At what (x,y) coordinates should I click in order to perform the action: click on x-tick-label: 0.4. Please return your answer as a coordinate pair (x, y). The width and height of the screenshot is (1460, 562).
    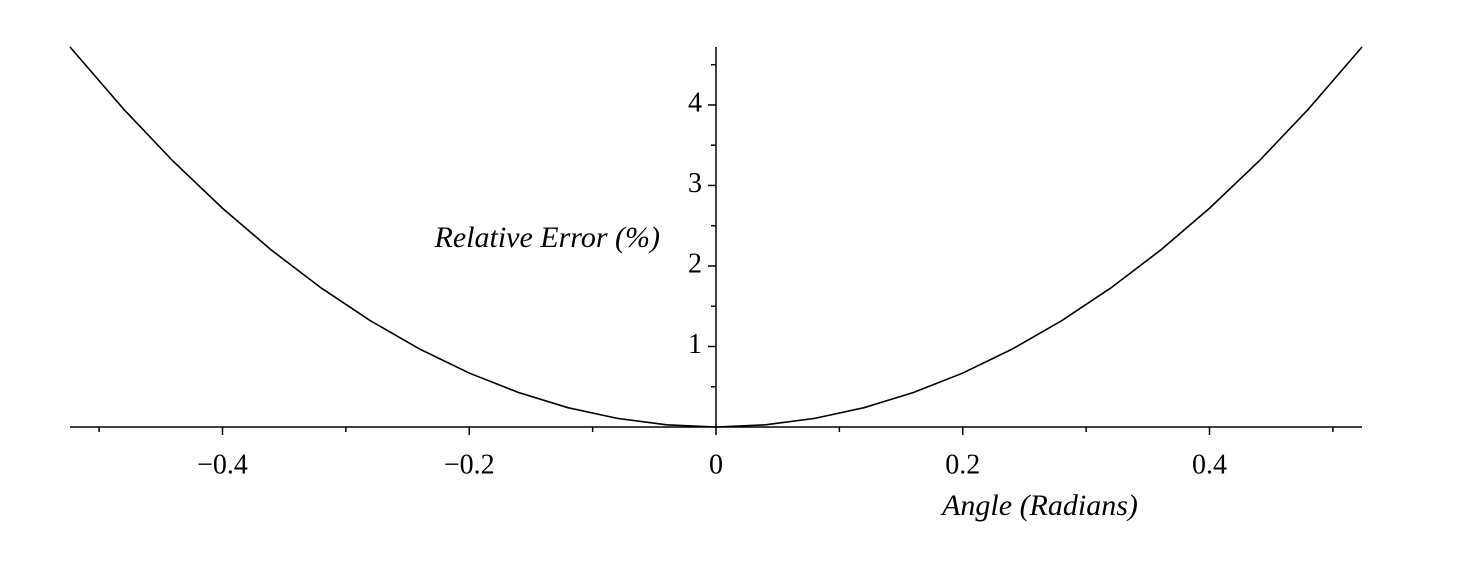
    Looking at the image, I should click on (1209, 464).